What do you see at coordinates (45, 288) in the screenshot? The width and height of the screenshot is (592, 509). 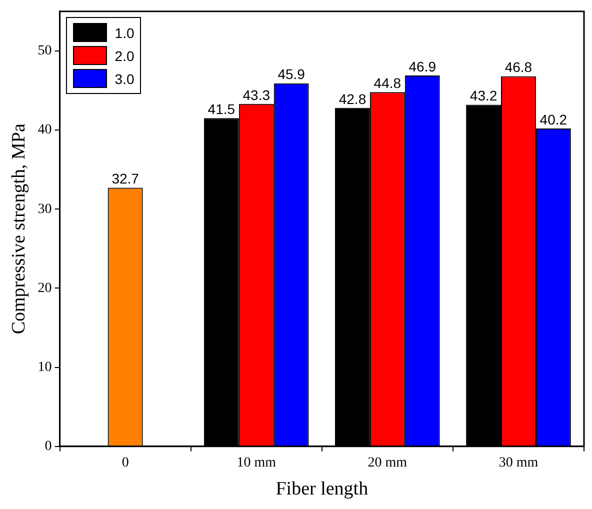 I see `y-tick-label: 20` at bounding box center [45, 288].